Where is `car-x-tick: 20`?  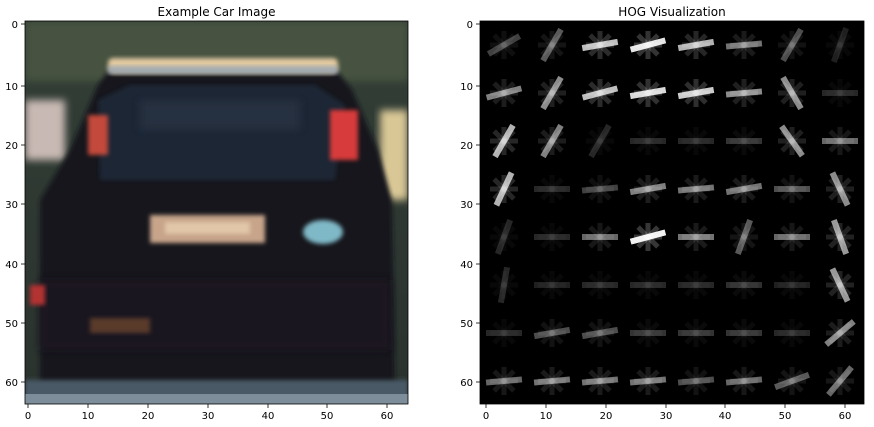
car-x-tick: 20 is located at coordinates (148, 416).